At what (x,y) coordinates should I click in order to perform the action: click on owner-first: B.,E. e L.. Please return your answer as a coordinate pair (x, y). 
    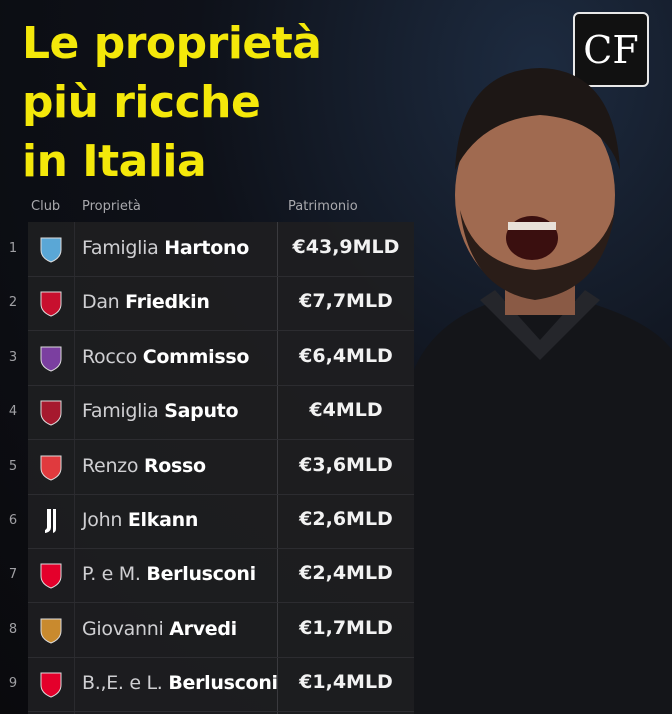
    Looking at the image, I should click on (122, 683).